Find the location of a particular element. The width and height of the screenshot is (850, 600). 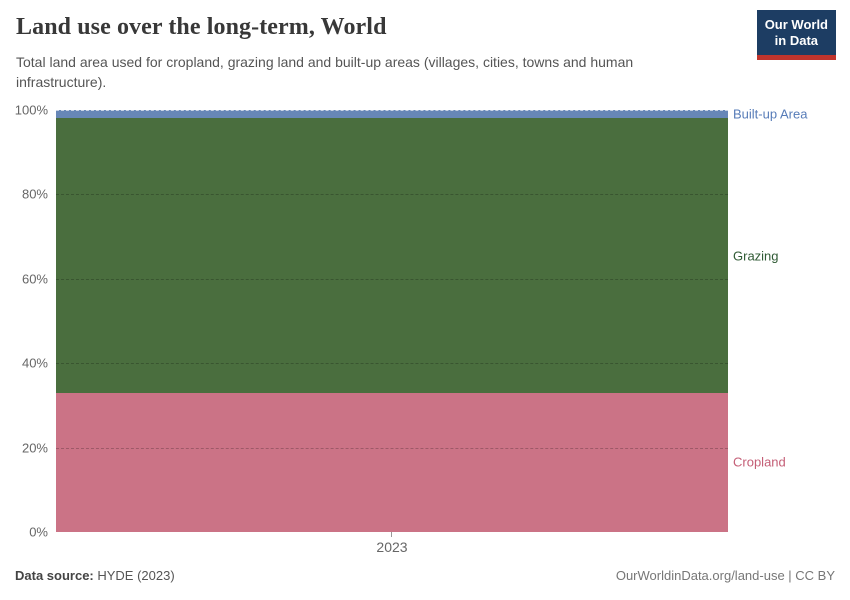

data-source-value: HYDE (2023) is located at coordinates (134, 575).